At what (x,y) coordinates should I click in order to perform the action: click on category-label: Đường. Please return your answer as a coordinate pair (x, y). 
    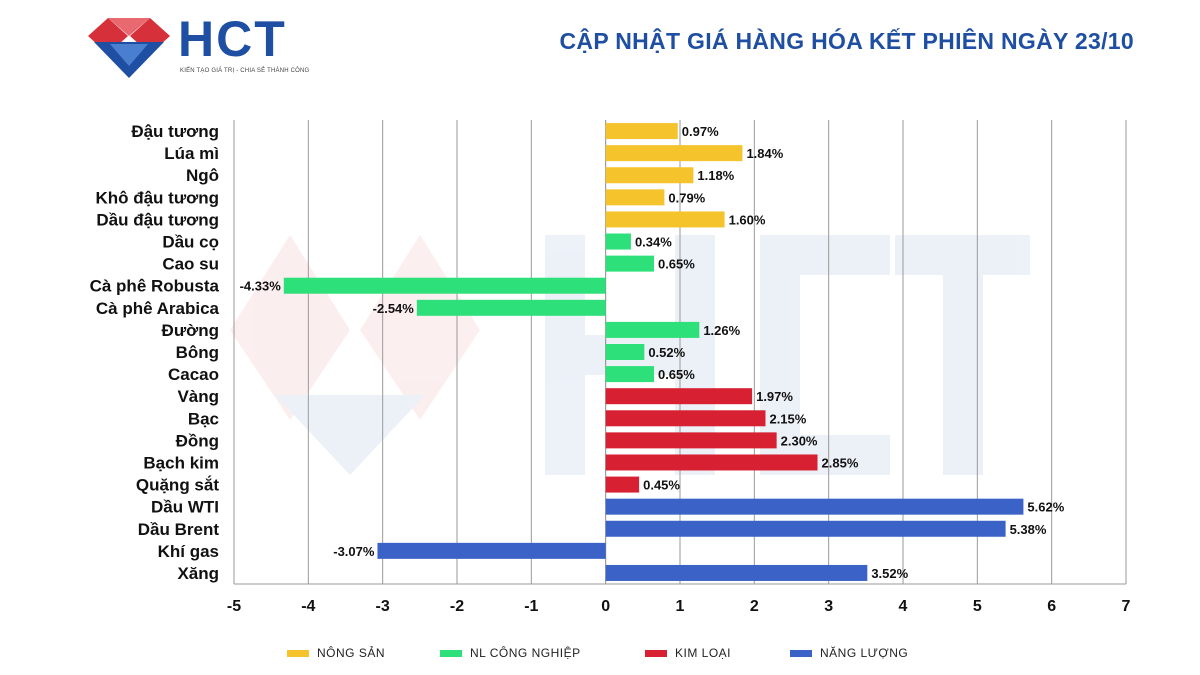
    Looking at the image, I should click on (190, 330).